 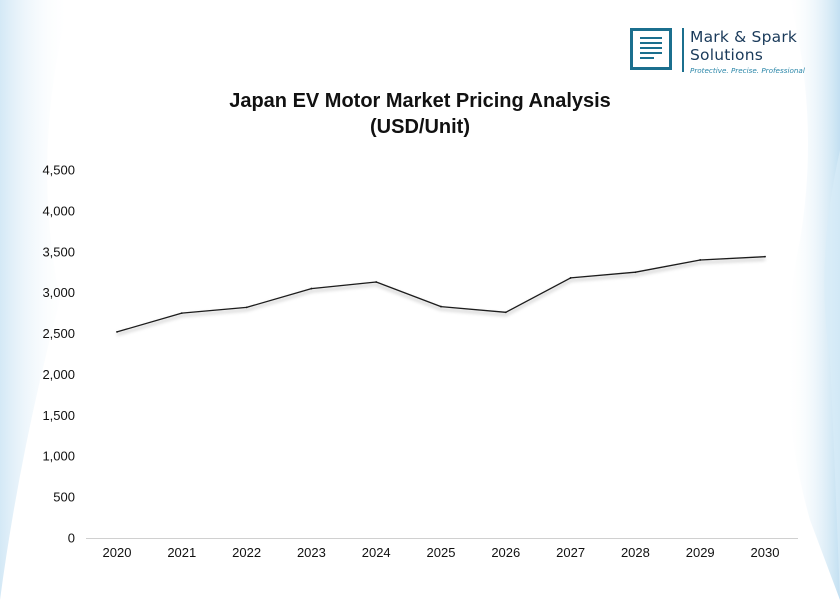 What do you see at coordinates (376, 552) in the screenshot?
I see `x-tick-label: 2024` at bounding box center [376, 552].